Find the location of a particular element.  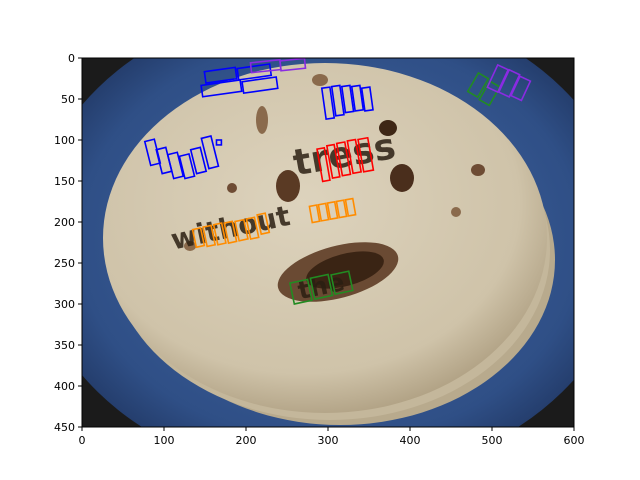

y-tick-label: 100 is located at coordinates (64, 140).